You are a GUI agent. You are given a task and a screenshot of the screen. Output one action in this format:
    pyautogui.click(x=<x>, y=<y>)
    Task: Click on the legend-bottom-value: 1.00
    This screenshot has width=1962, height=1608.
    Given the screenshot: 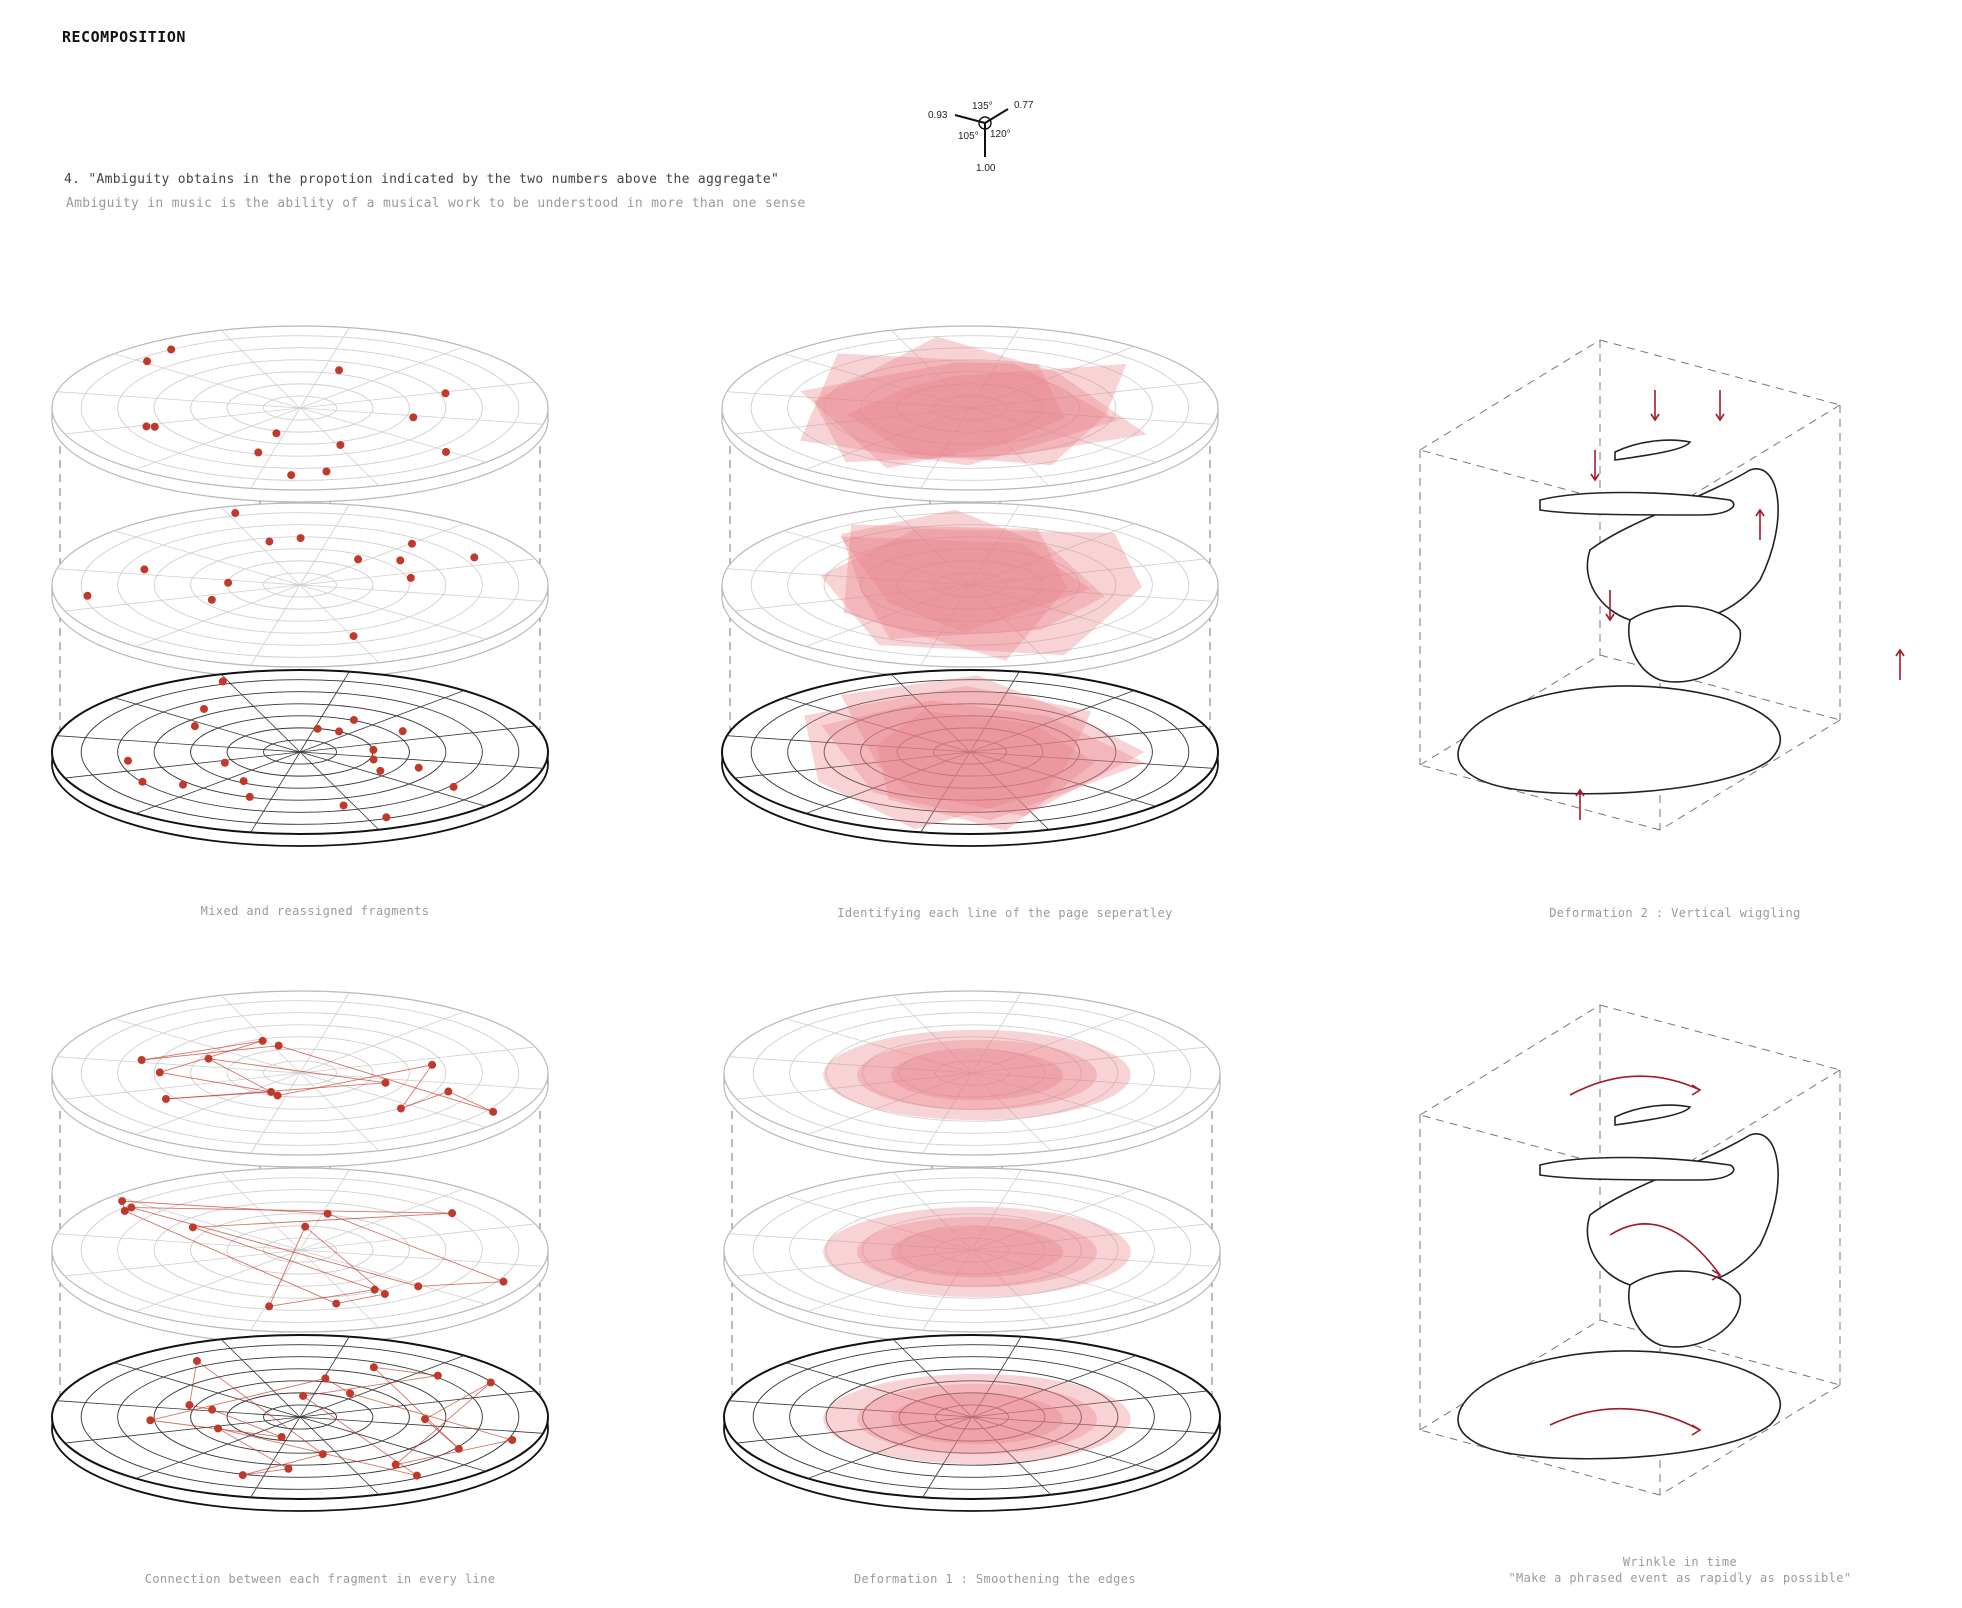 What is the action you would take?
    pyautogui.click(x=986, y=168)
    